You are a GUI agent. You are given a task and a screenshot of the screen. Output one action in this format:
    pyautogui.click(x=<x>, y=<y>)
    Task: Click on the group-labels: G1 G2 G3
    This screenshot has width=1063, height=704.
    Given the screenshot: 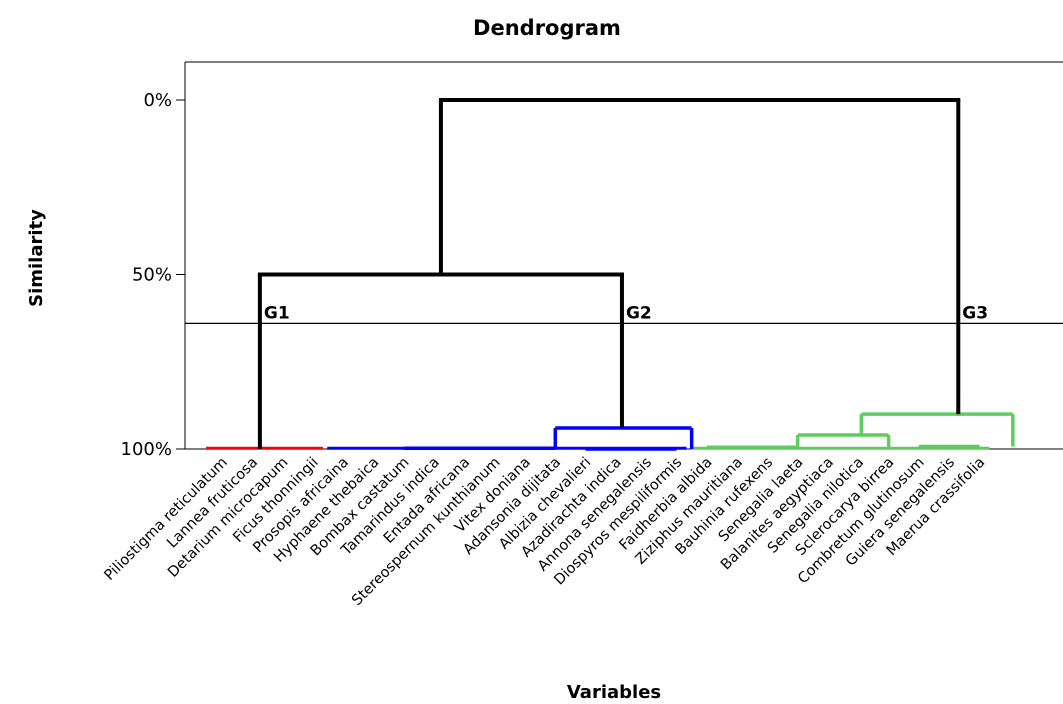 What is the action you would take?
    pyautogui.click(x=626, y=313)
    